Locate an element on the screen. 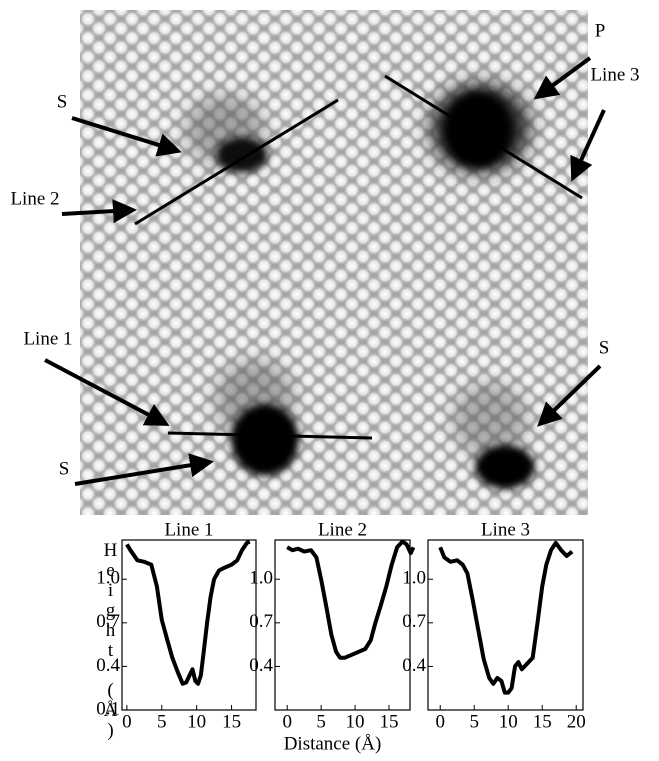 The height and width of the screenshot is (761, 659). chart-title: Line 1 is located at coordinates (188, 529).